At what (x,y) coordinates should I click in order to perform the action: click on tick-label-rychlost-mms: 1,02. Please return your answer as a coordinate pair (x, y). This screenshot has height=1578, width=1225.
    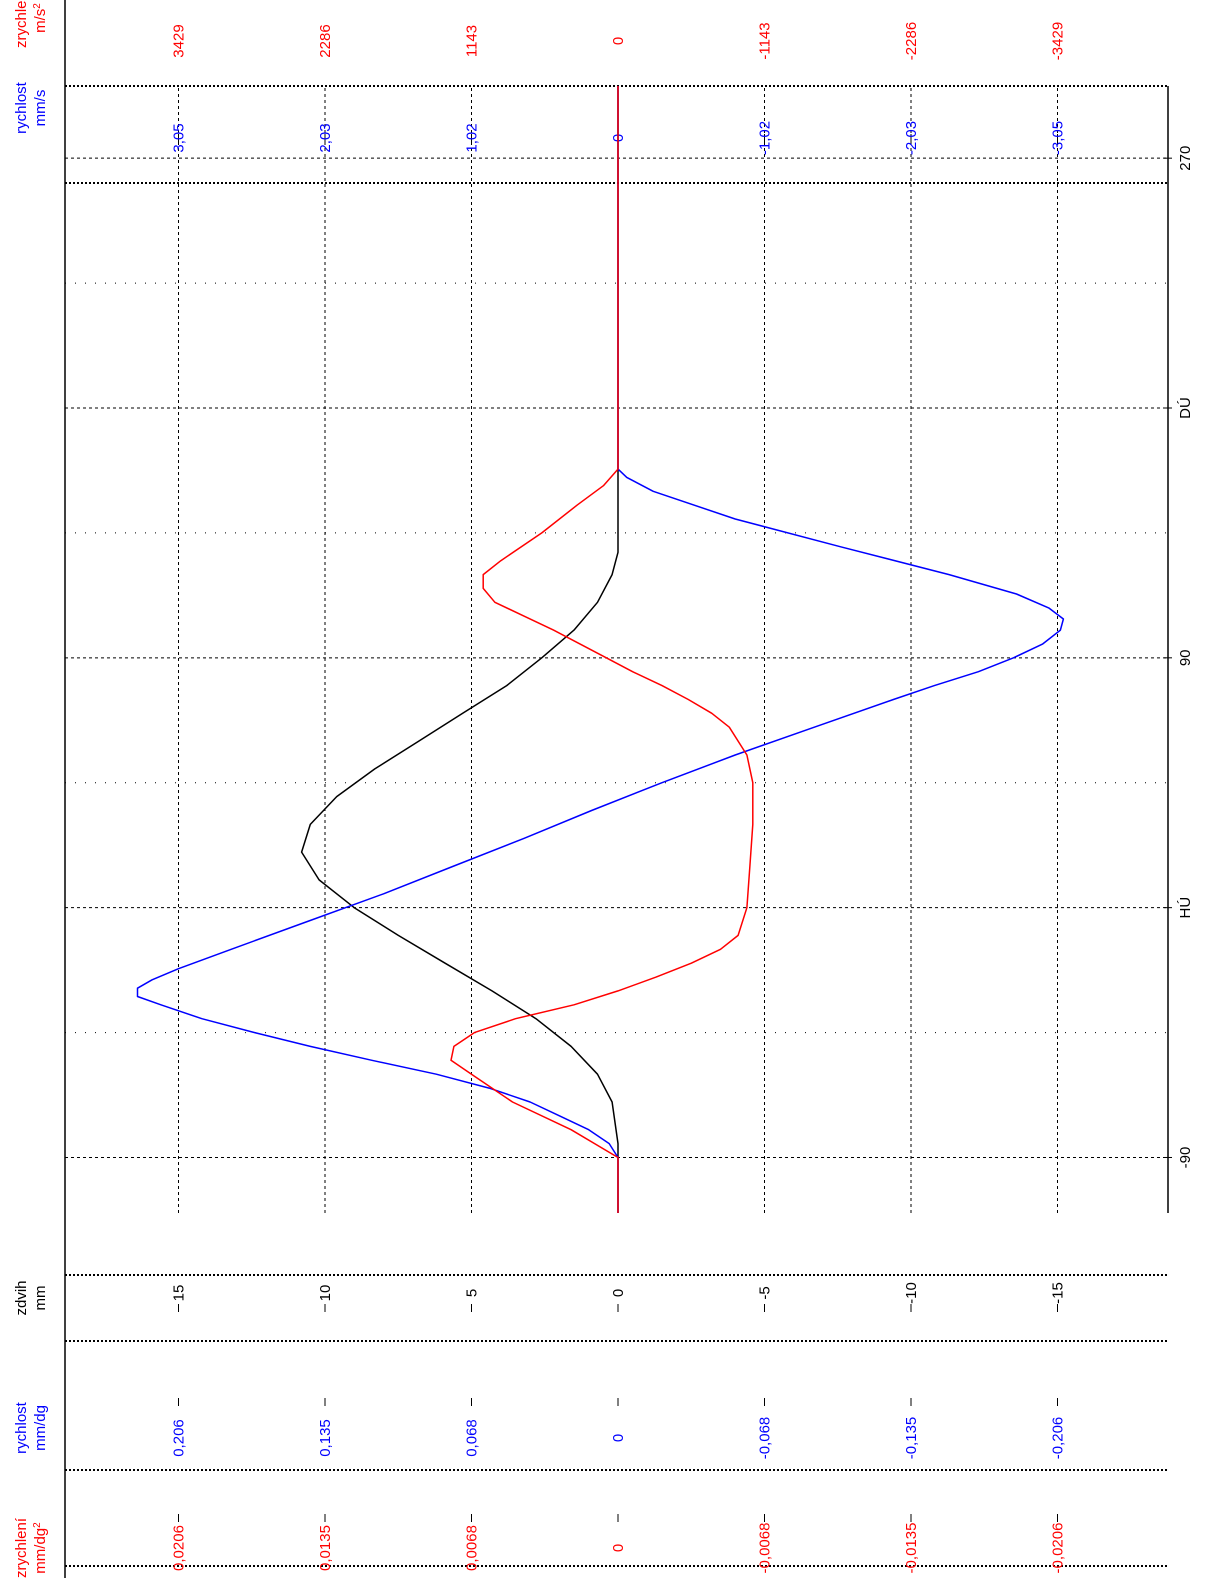
    Looking at the image, I should click on (472, 137).